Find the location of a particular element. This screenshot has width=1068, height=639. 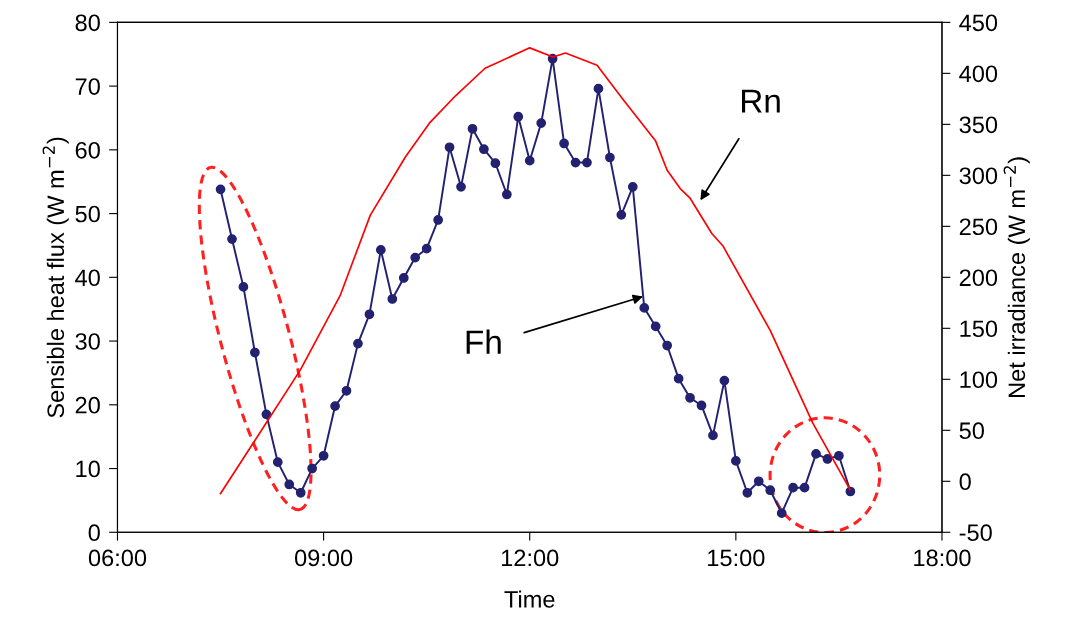

y-tick-label: 70 is located at coordinates (87, 86).